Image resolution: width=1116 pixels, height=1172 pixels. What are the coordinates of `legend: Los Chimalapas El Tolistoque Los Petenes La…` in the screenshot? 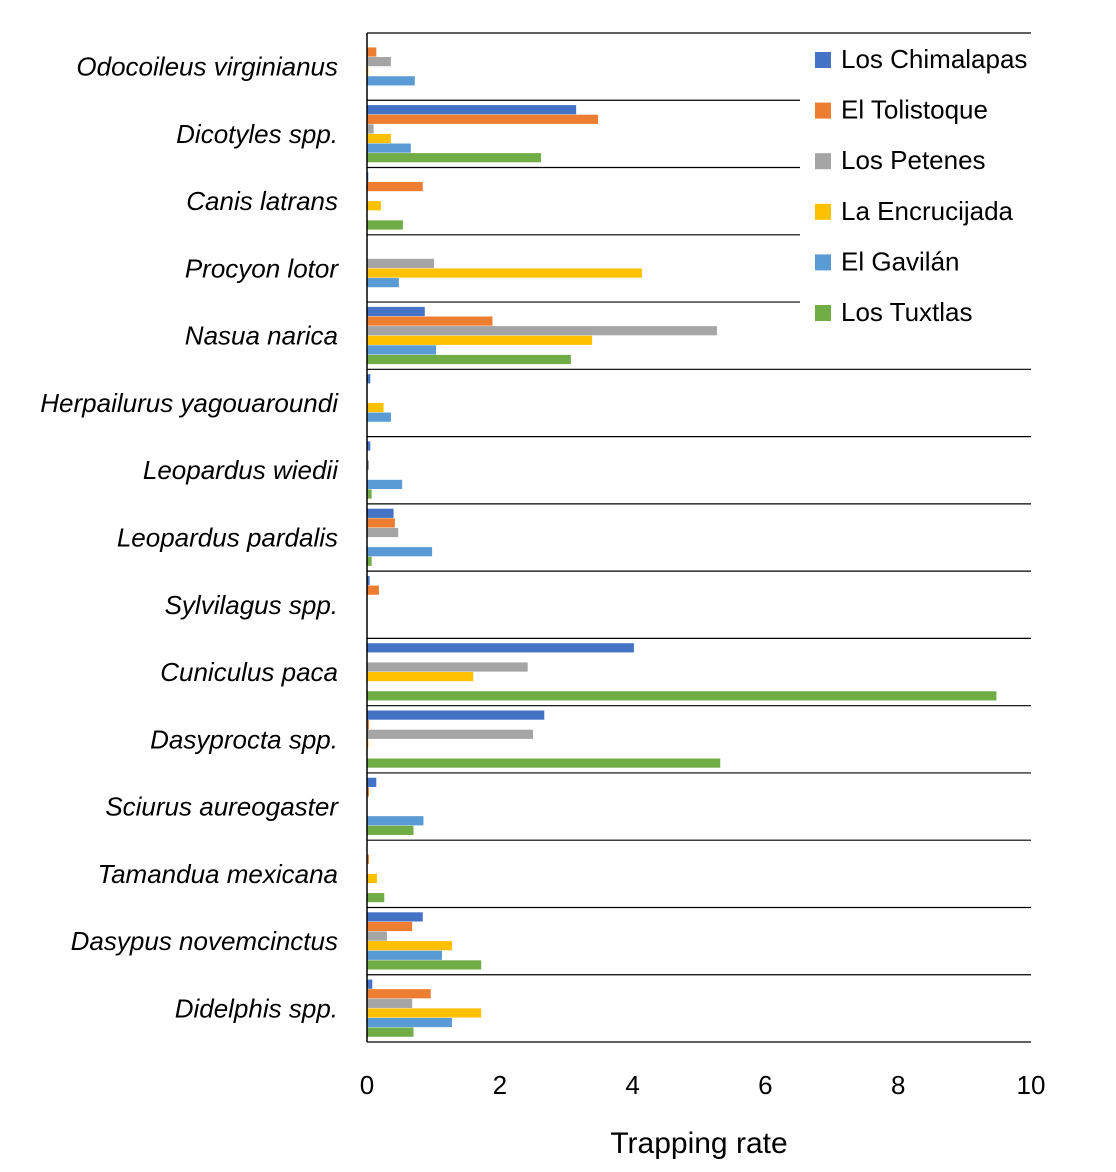 It's located at (950, 184).